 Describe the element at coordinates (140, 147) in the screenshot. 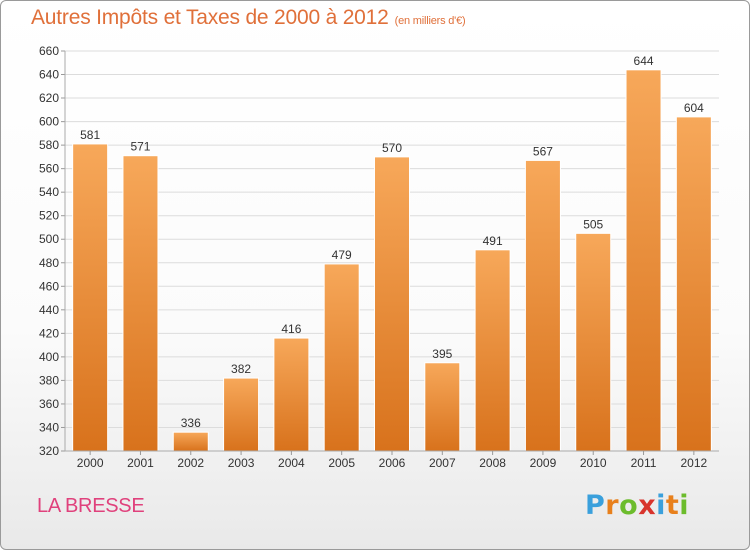

I see `bar-value-label: 571` at that location.